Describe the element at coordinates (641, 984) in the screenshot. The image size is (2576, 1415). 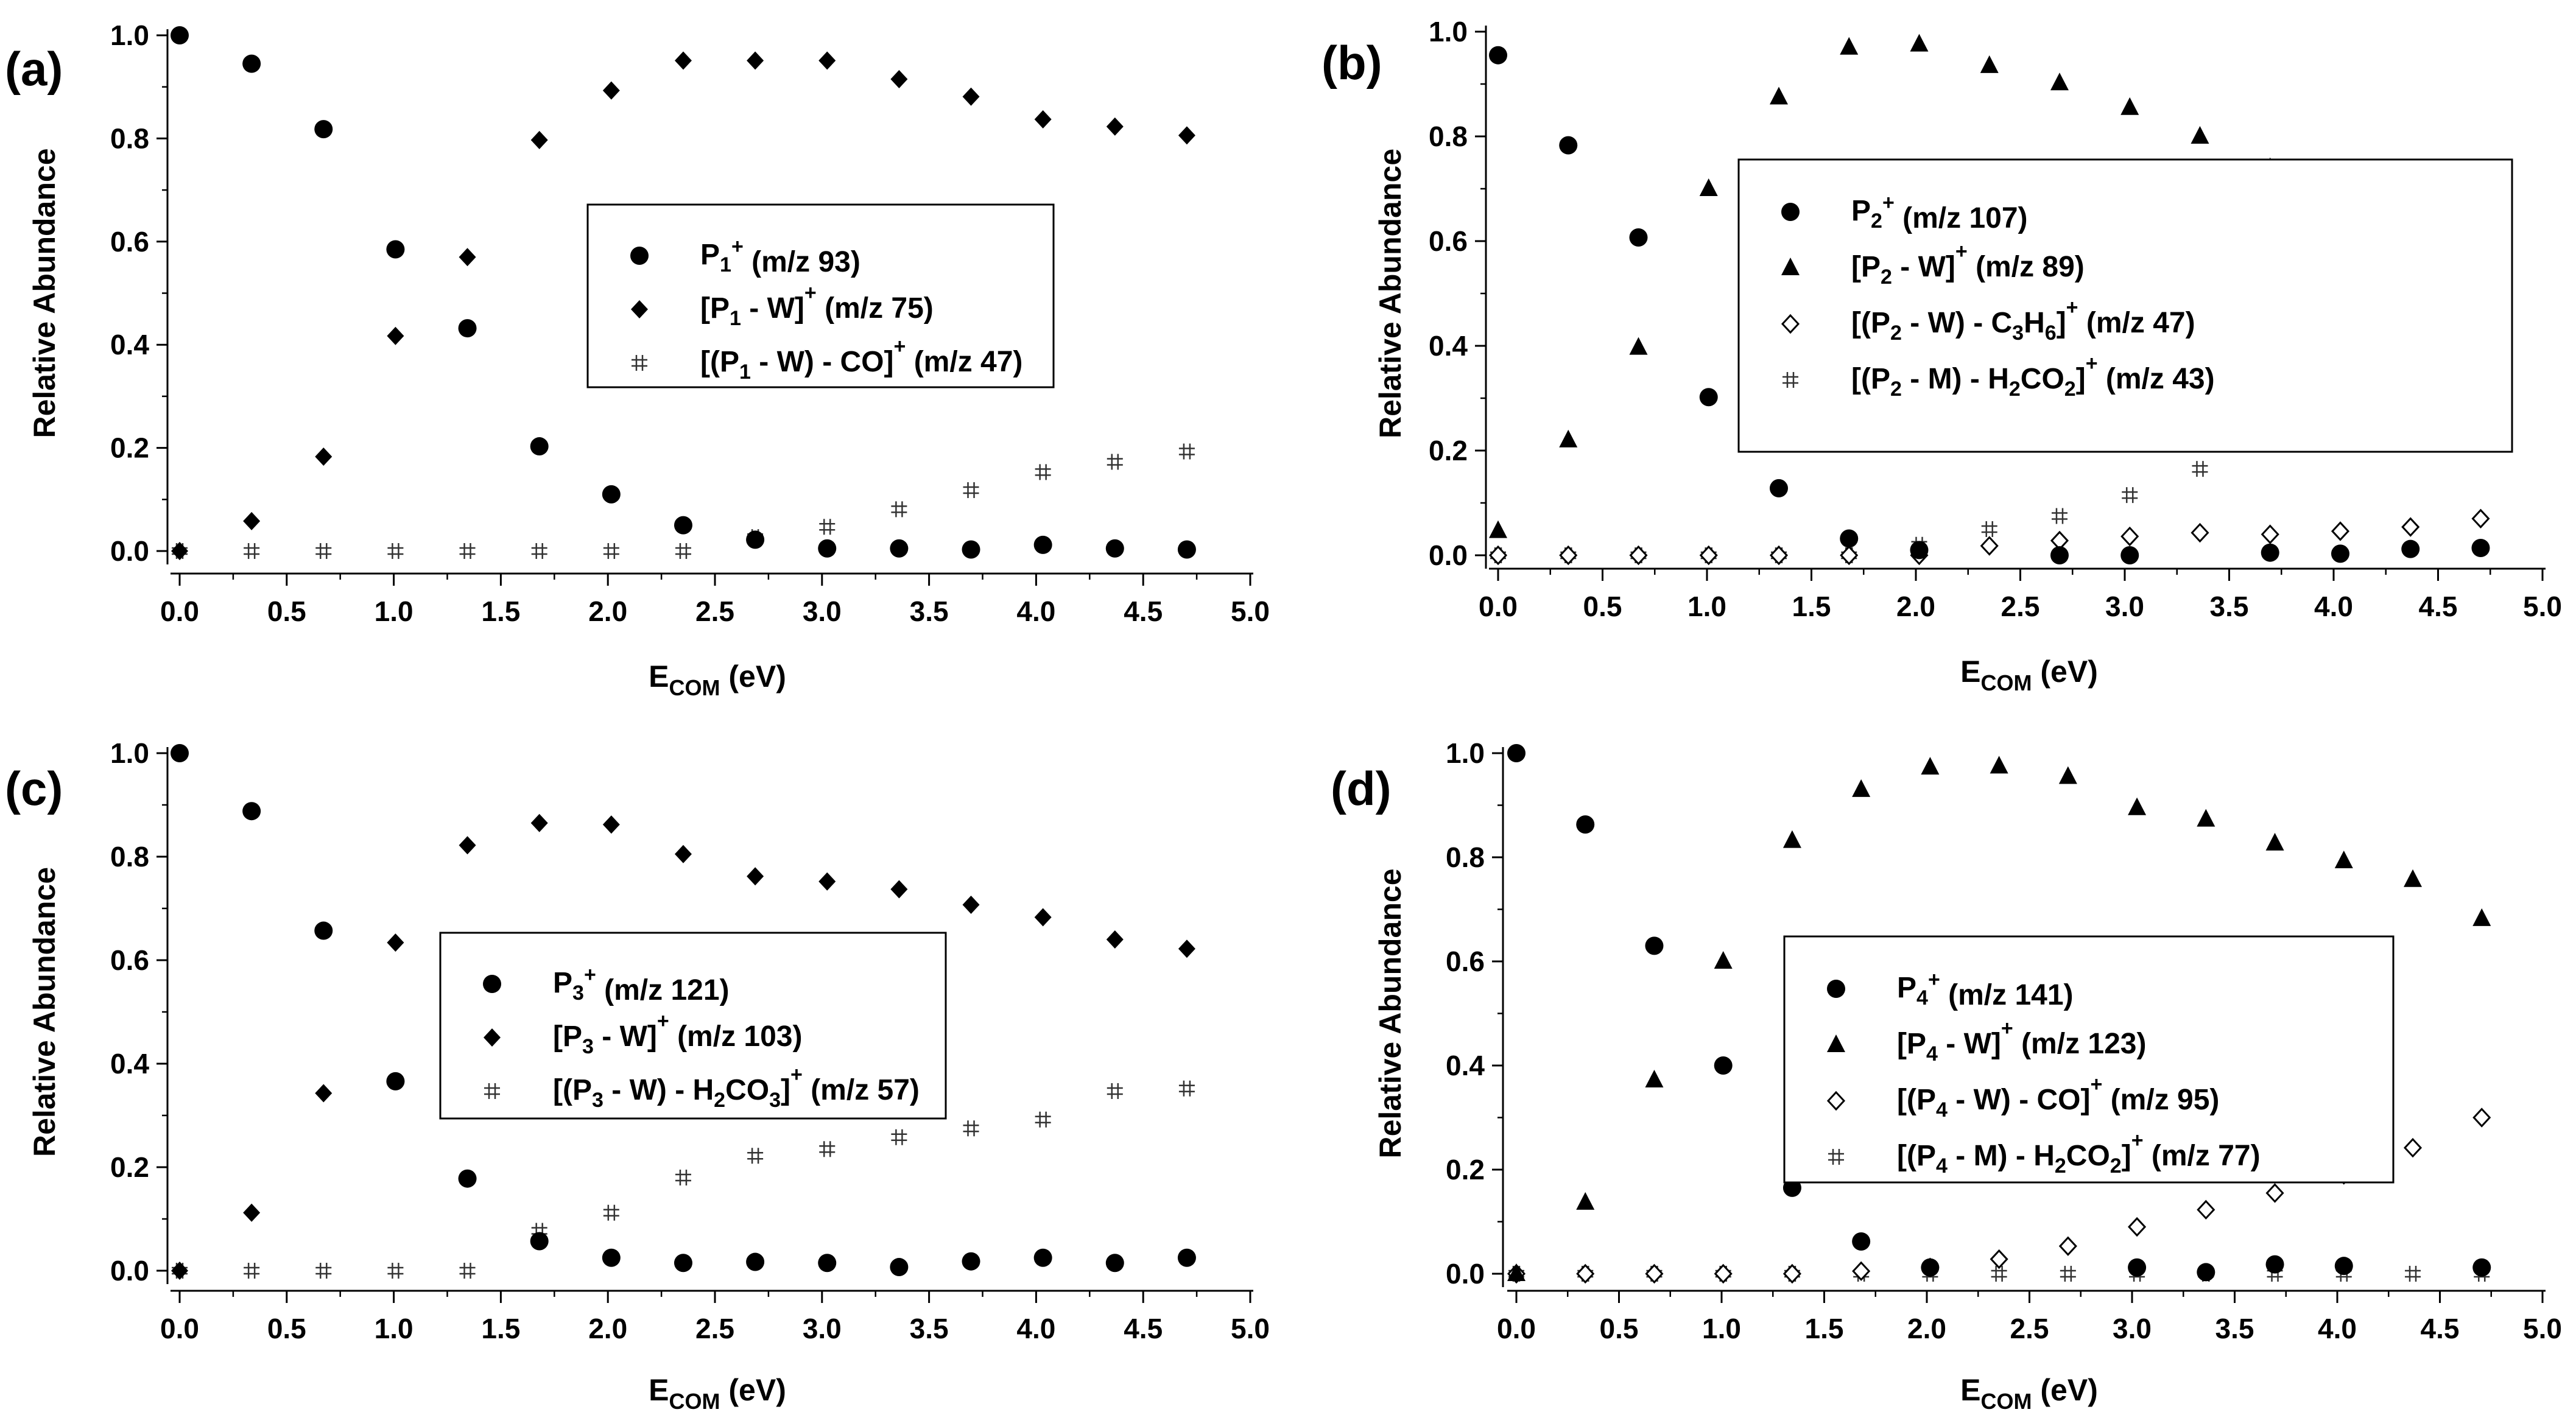
I see `legend-label: P3+ (m/z 121)` at that location.